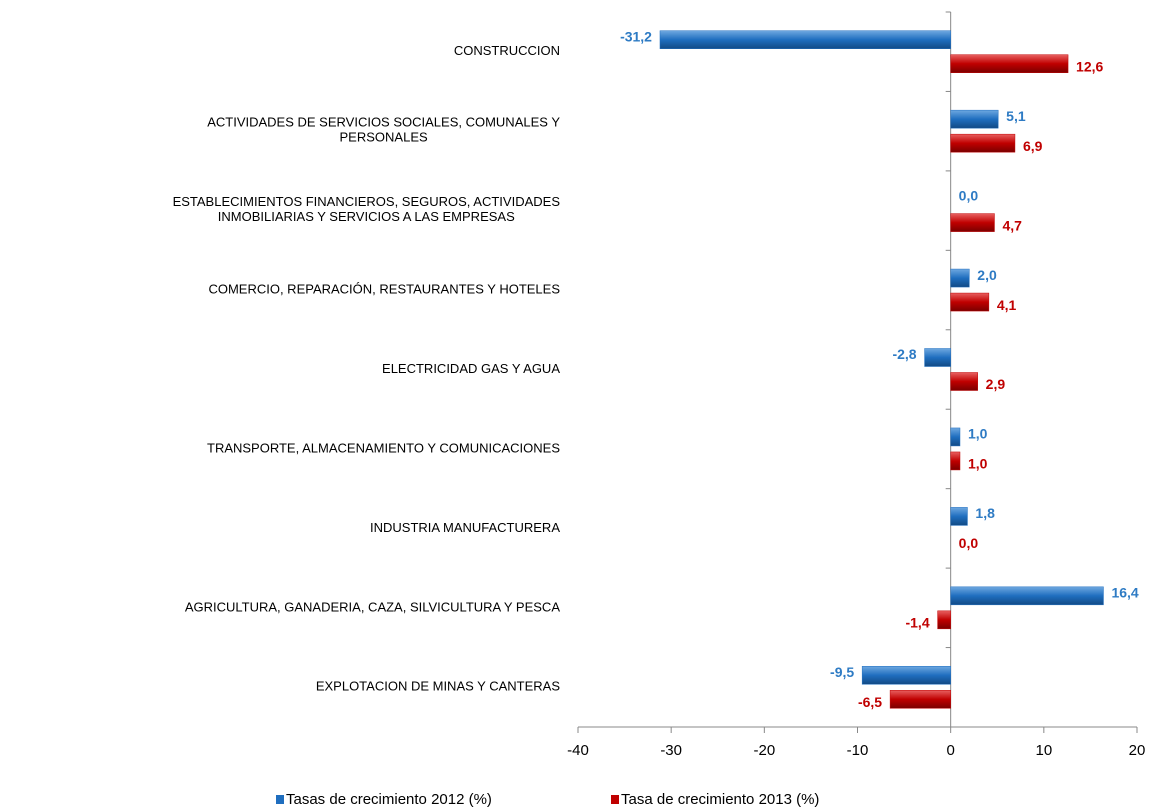 The height and width of the screenshot is (810, 1163). I want to click on value-label: 1,8, so click(985, 513).